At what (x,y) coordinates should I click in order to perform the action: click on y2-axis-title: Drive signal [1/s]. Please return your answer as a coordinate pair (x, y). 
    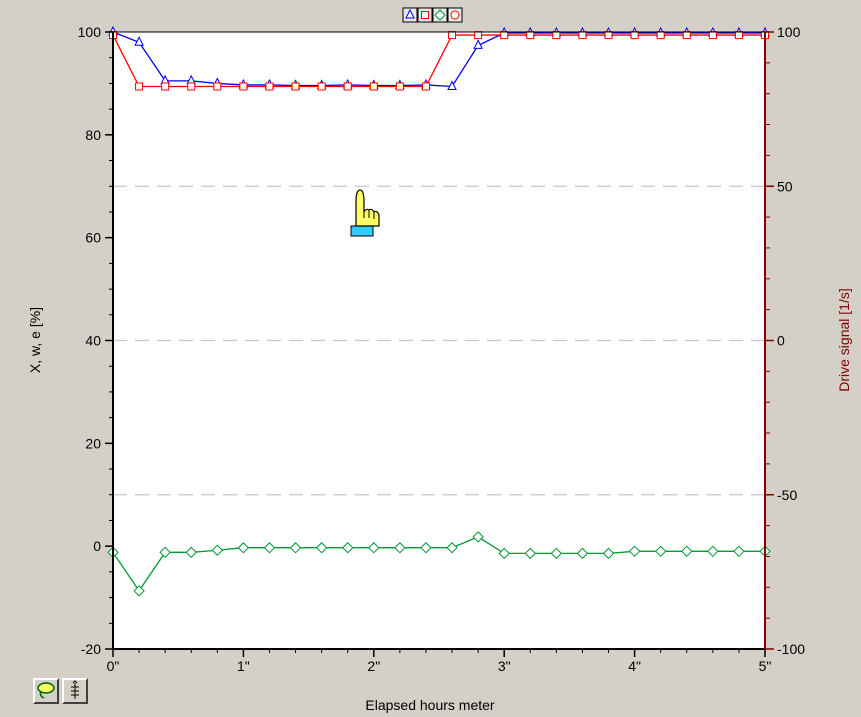
    Looking at the image, I should click on (844, 339).